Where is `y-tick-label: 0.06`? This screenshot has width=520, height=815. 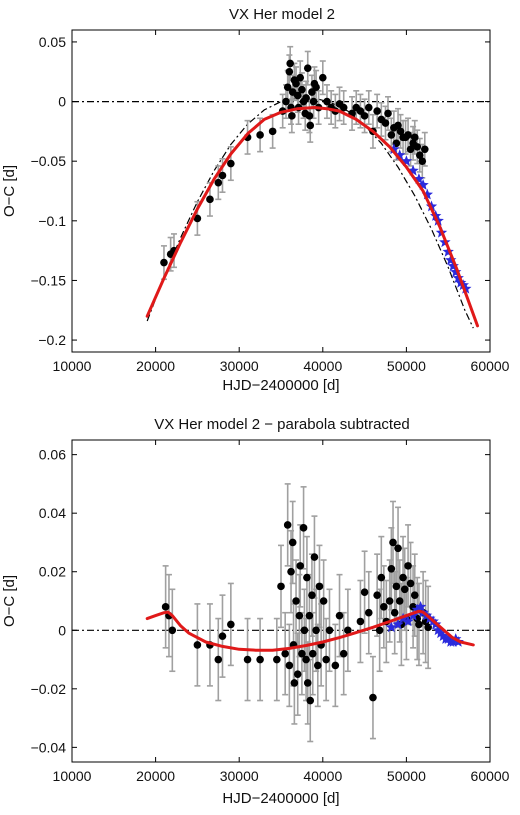 y-tick-label: 0.06 is located at coordinates (52, 455).